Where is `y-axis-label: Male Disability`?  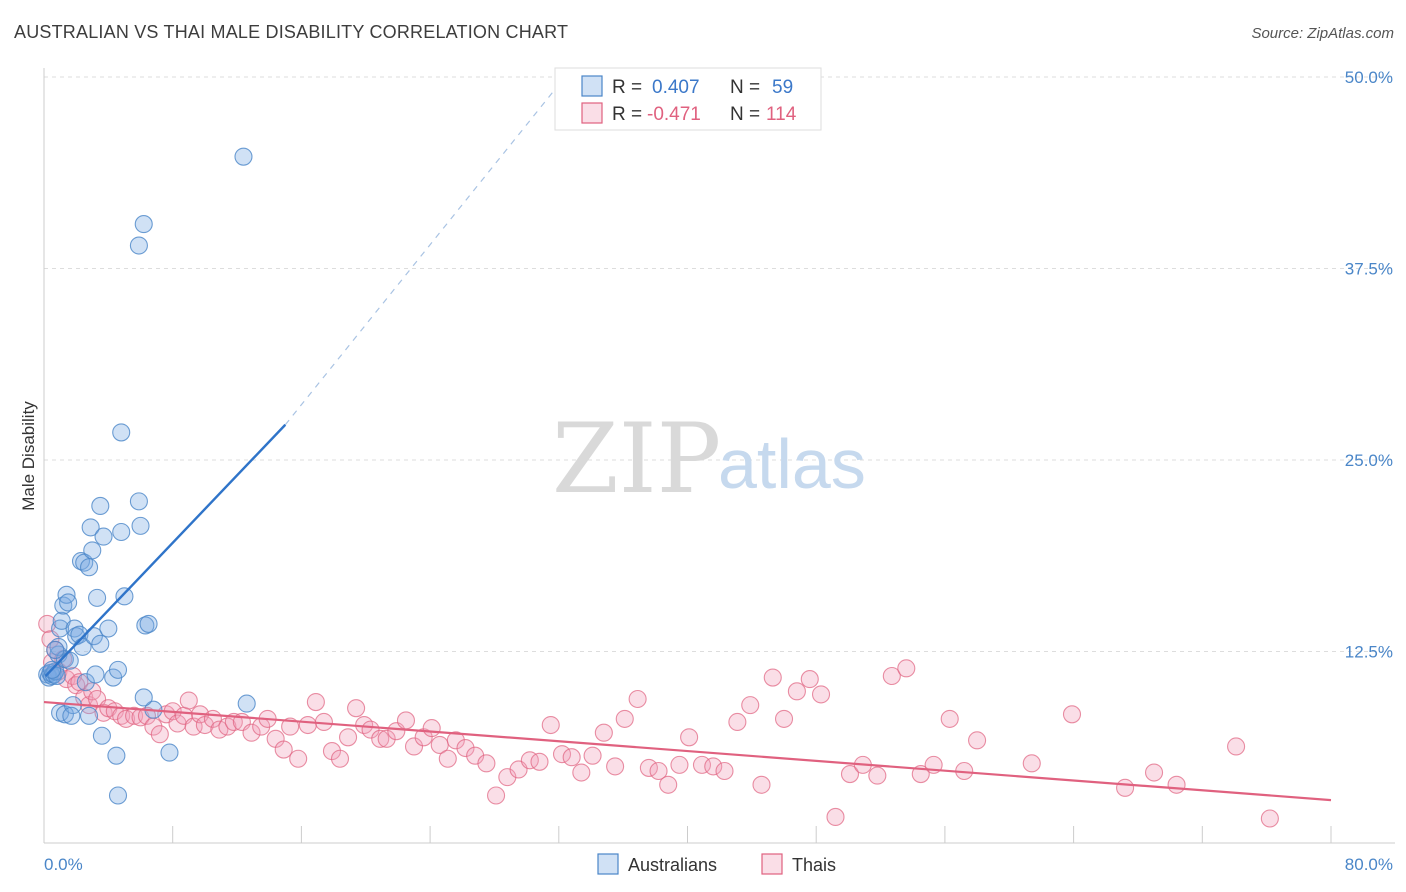 y-axis-label: Male Disability is located at coordinates (28, 456).